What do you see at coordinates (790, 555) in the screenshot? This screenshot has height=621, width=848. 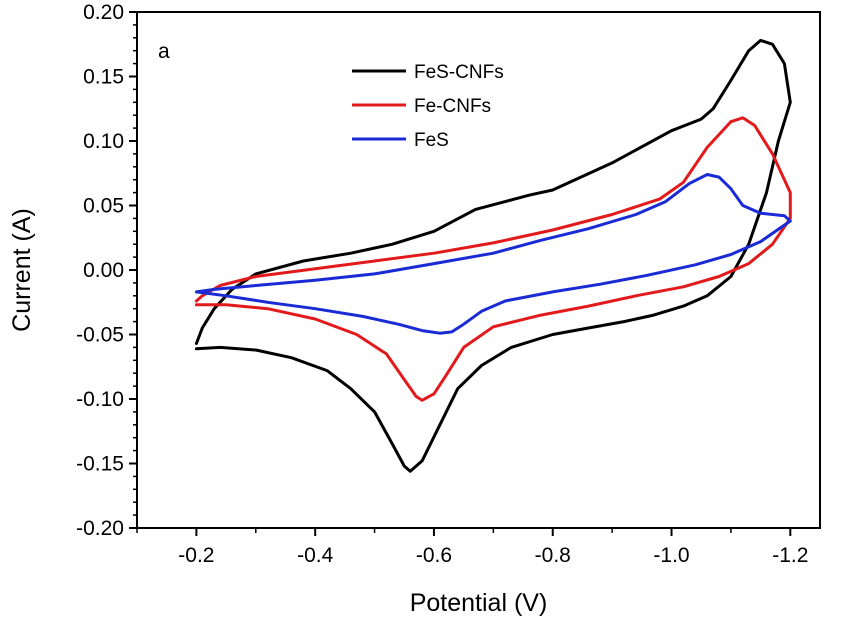 I see `x-tick-label: -1.2` at bounding box center [790, 555].